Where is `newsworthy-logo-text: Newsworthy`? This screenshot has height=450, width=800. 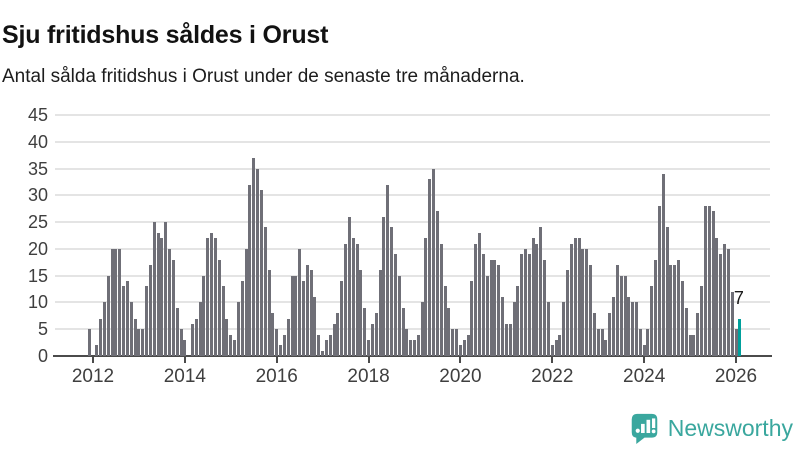
newsworthy-logo-text: Newsworthy is located at coordinates (730, 427).